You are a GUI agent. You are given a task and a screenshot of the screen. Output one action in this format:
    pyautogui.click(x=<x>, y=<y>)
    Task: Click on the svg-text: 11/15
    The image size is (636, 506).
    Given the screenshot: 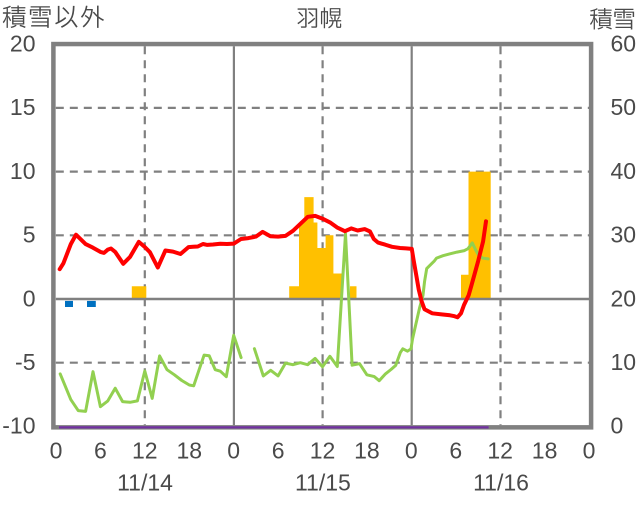 What is the action you would take?
    pyautogui.click(x=323, y=483)
    